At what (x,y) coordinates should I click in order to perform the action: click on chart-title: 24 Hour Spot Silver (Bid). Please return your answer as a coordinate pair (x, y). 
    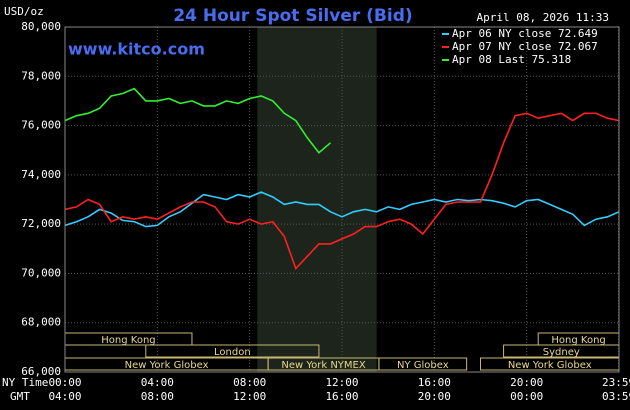
    Looking at the image, I should click on (292, 16).